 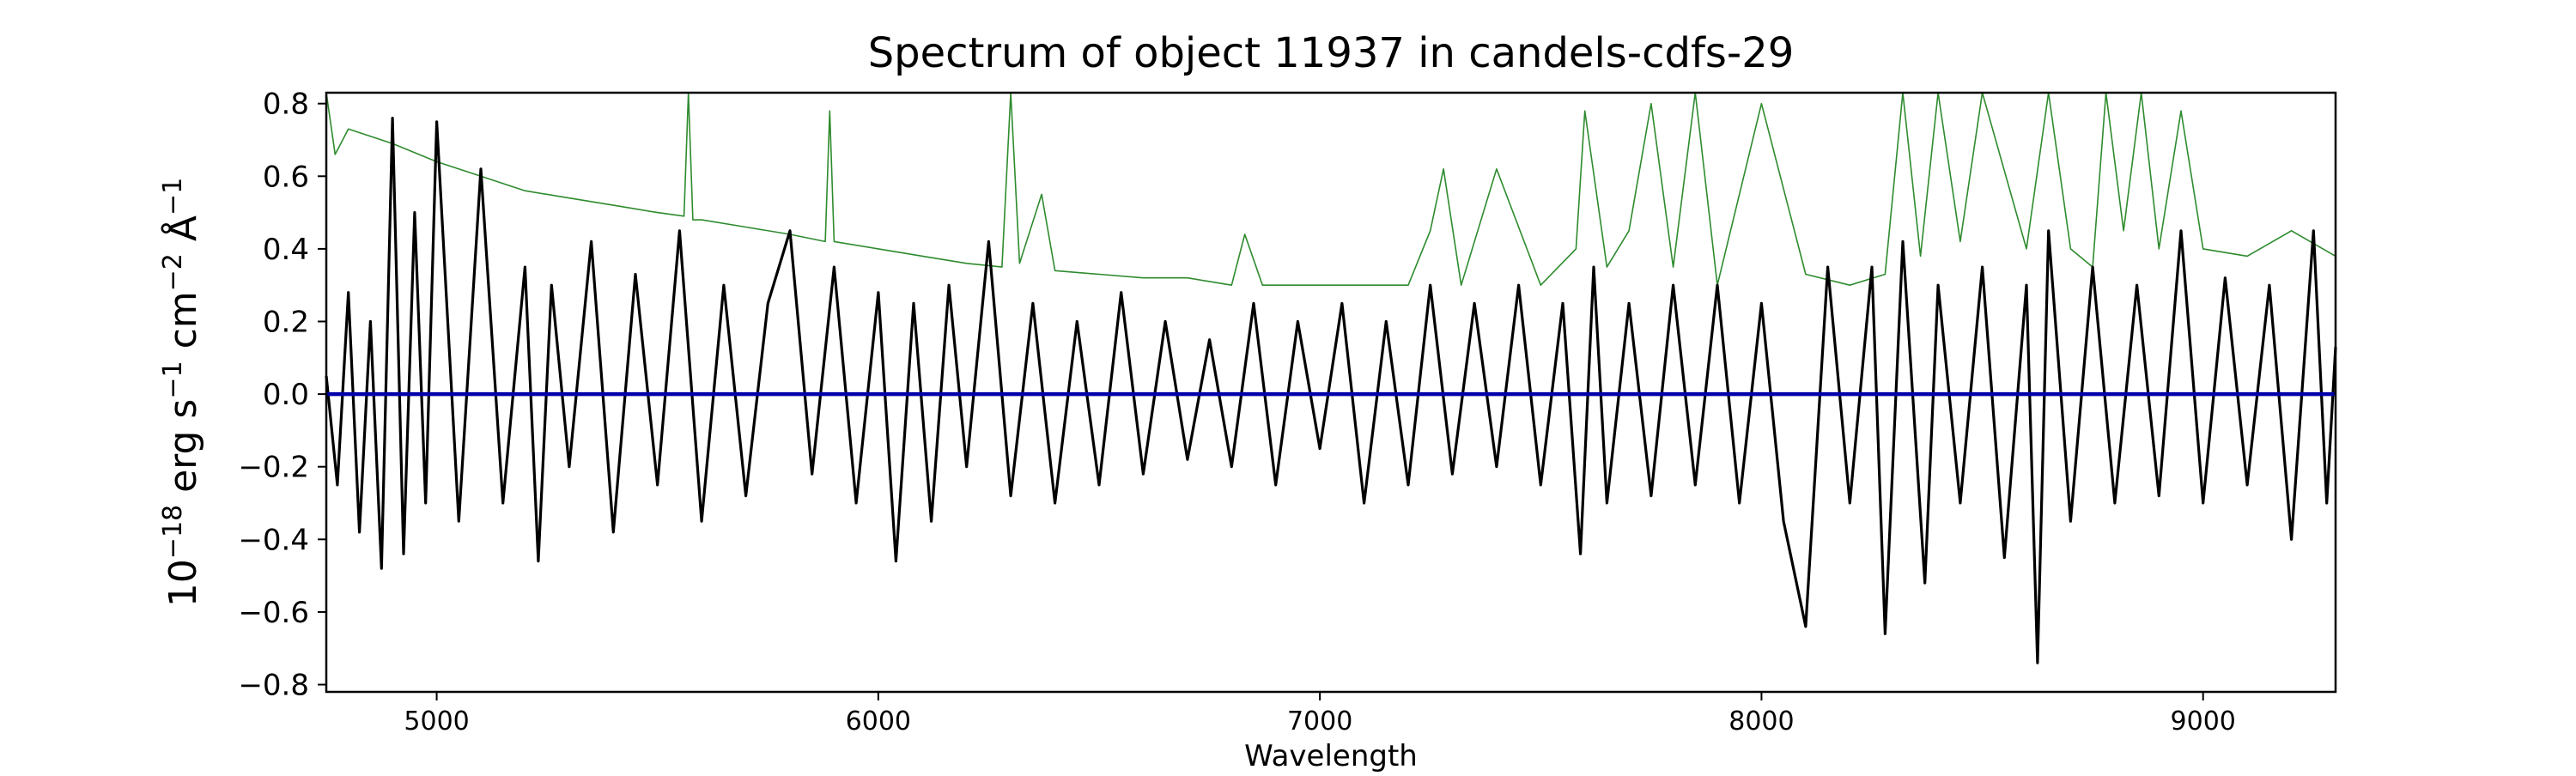 I want to click on y-tick-label: −0.4, so click(x=273, y=540).